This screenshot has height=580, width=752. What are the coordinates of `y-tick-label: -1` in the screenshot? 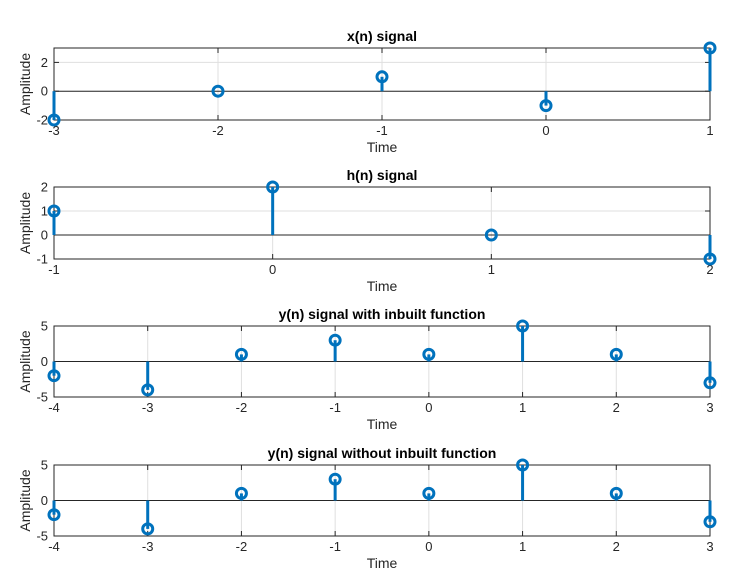 It's located at (42, 259).